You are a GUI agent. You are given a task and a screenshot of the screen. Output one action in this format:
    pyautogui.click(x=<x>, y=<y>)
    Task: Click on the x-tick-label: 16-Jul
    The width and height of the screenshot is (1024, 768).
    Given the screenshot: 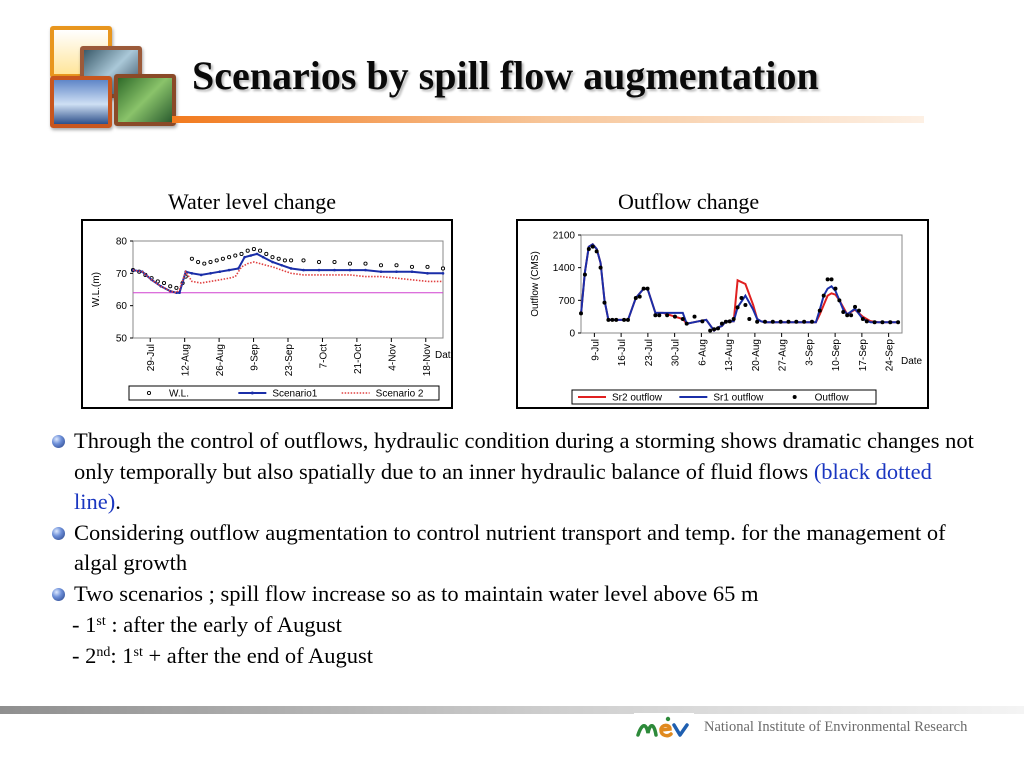 What is the action you would take?
    pyautogui.click(x=622, y=352)
    